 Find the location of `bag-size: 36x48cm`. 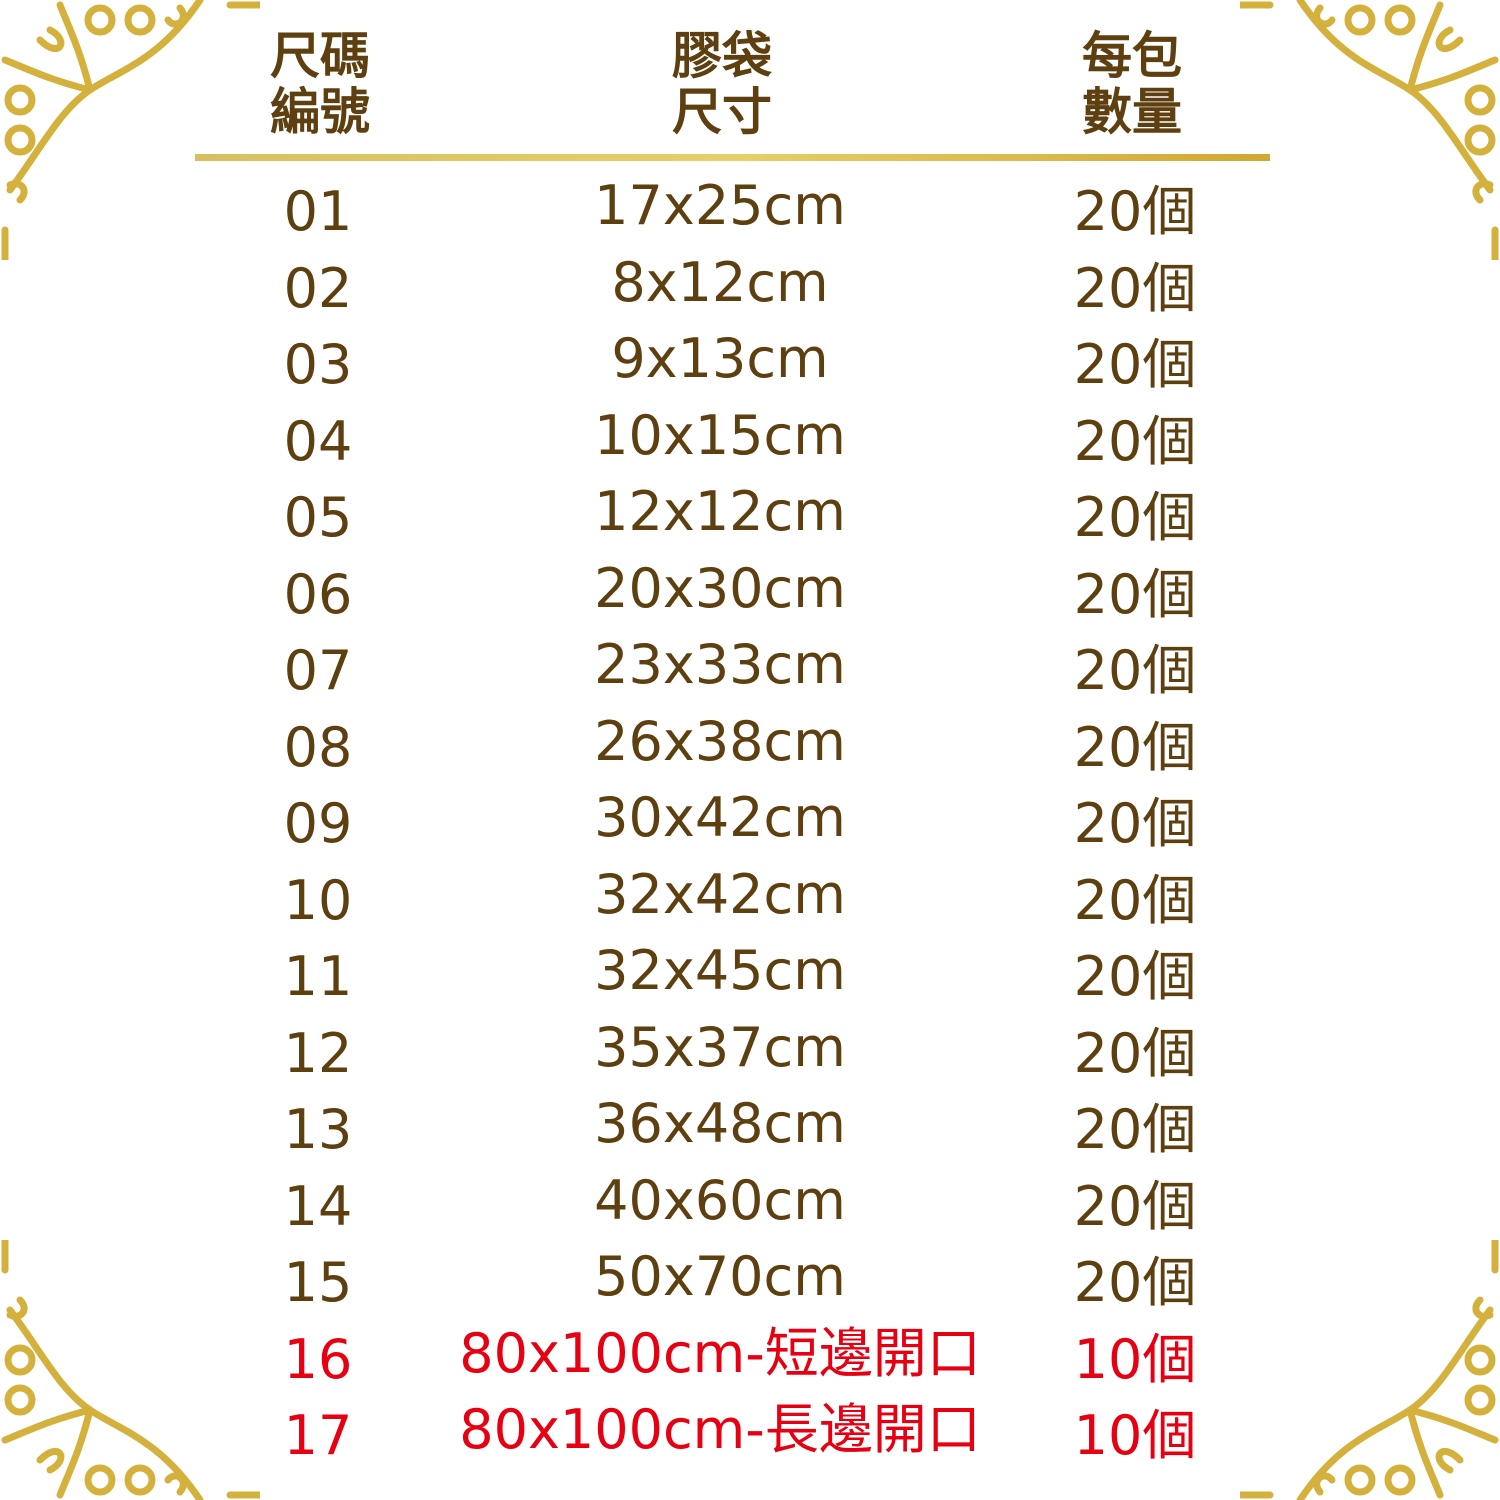

bag-size: 36x48cm is located at coordinates (720, 1123).